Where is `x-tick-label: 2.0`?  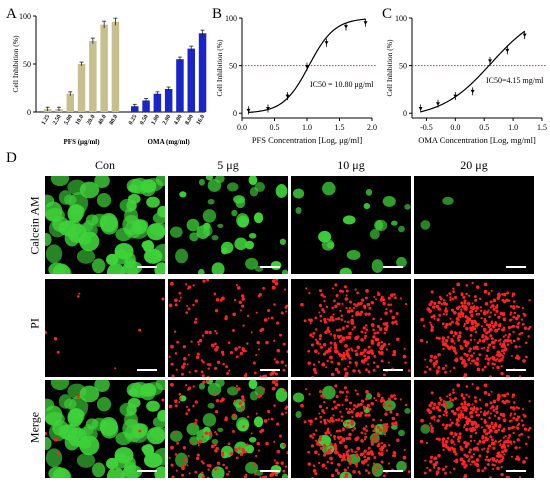
x-tick-label: 2.0 is located at coordinates (372, 127).